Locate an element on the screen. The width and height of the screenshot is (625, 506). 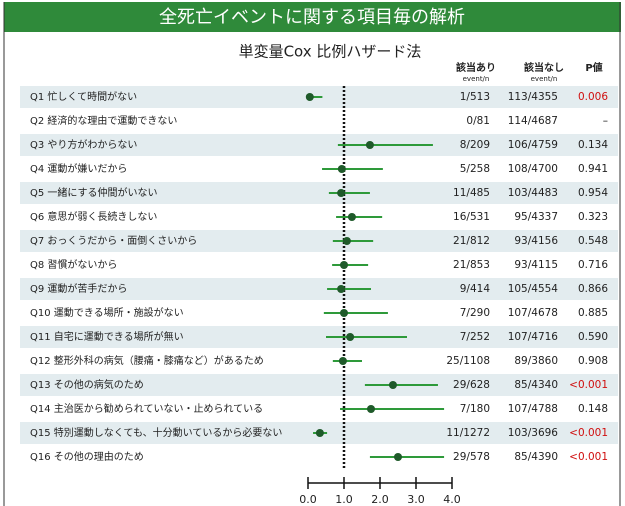
p-value: 0.954 is located at coordinates (593, 193).